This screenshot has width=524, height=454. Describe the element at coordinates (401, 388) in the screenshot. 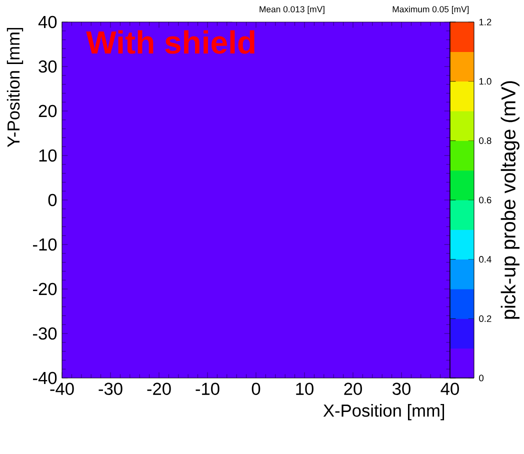

I see `x-tick-label: 30` at that location.